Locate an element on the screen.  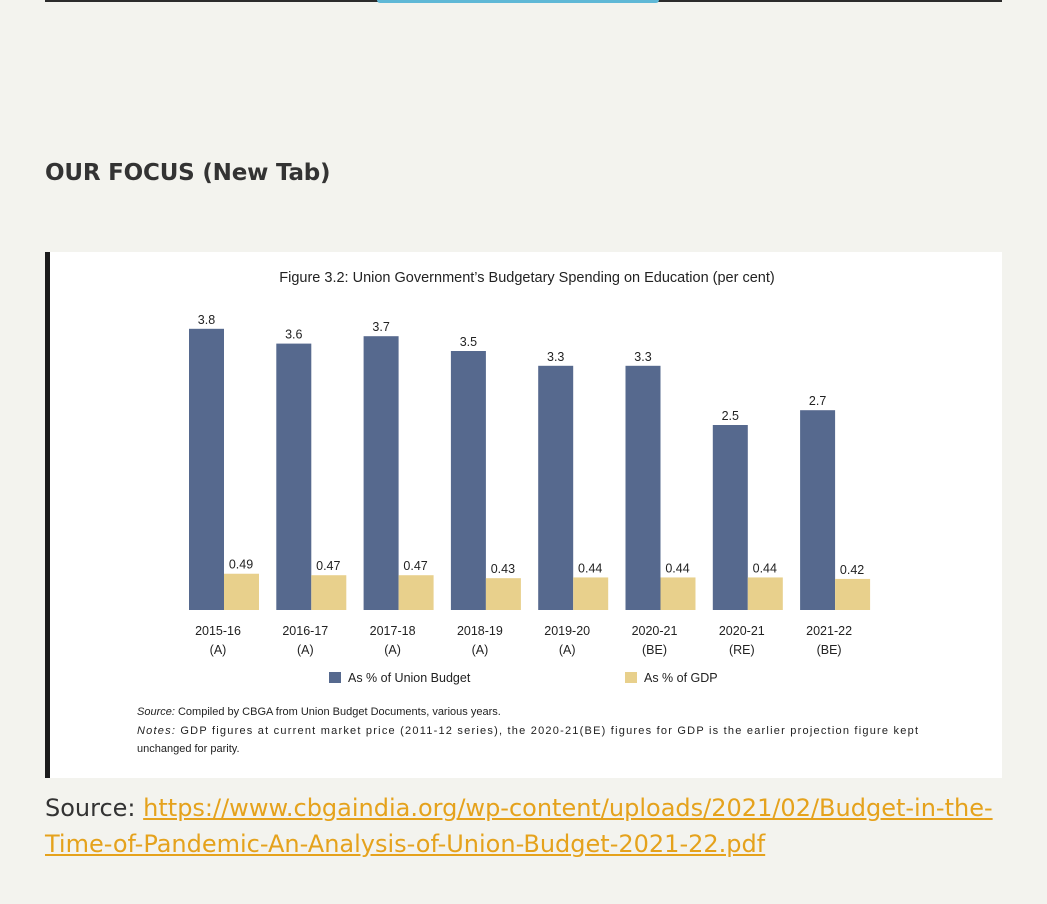
data-label-budget-3: 3.5 is located at coordinates (468, 342).